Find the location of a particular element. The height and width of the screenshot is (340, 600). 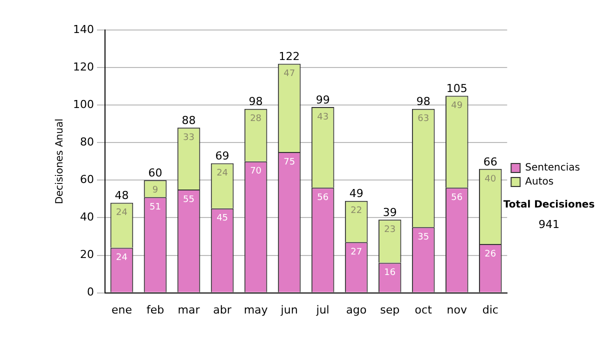

total-label: 60 is located at coordinates (155, 173).